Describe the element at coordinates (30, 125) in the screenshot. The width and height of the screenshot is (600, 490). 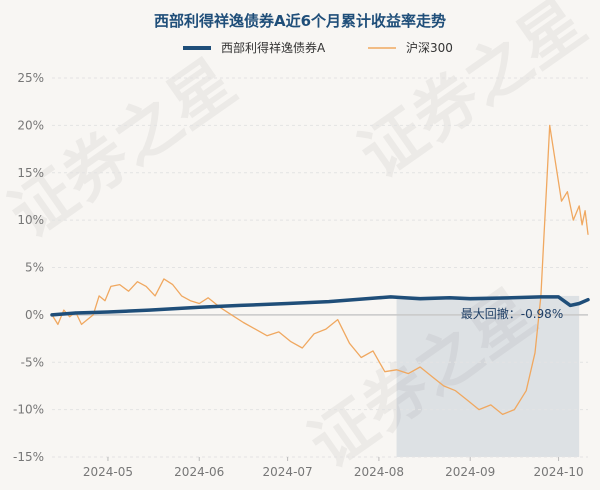
I see `y-tick-label: 20%` at that location.